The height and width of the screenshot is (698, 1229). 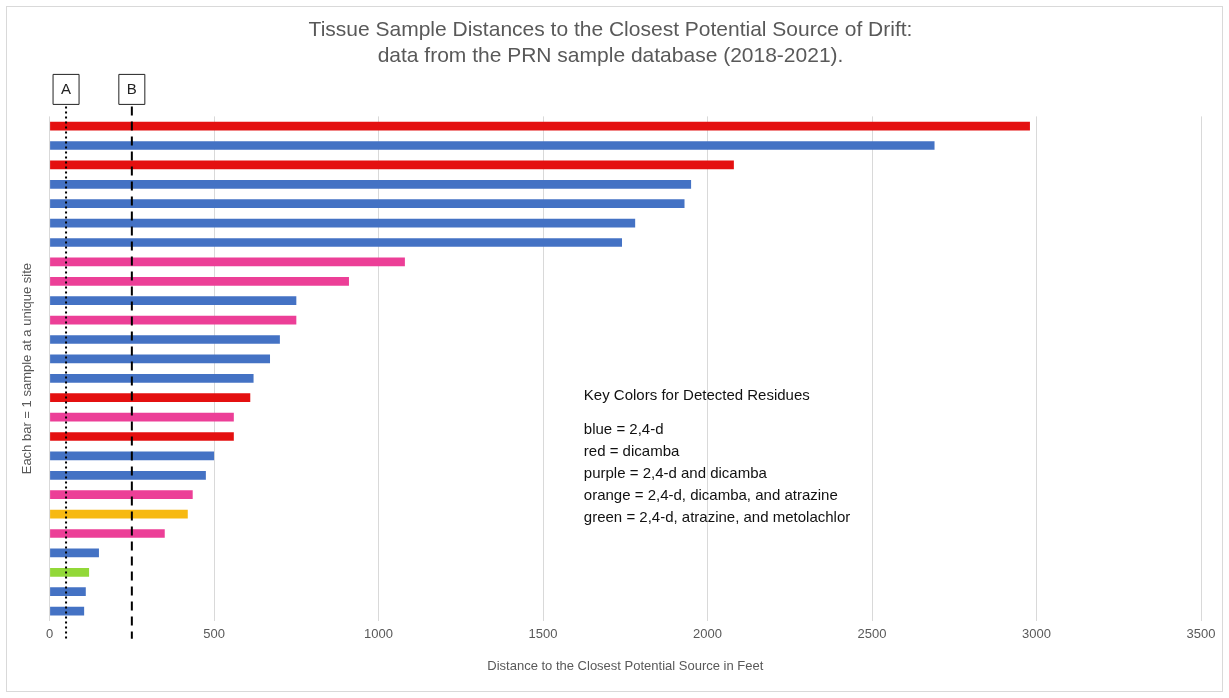 I want to click on x-tick-label: 3500, so click(x=1201, y=634).